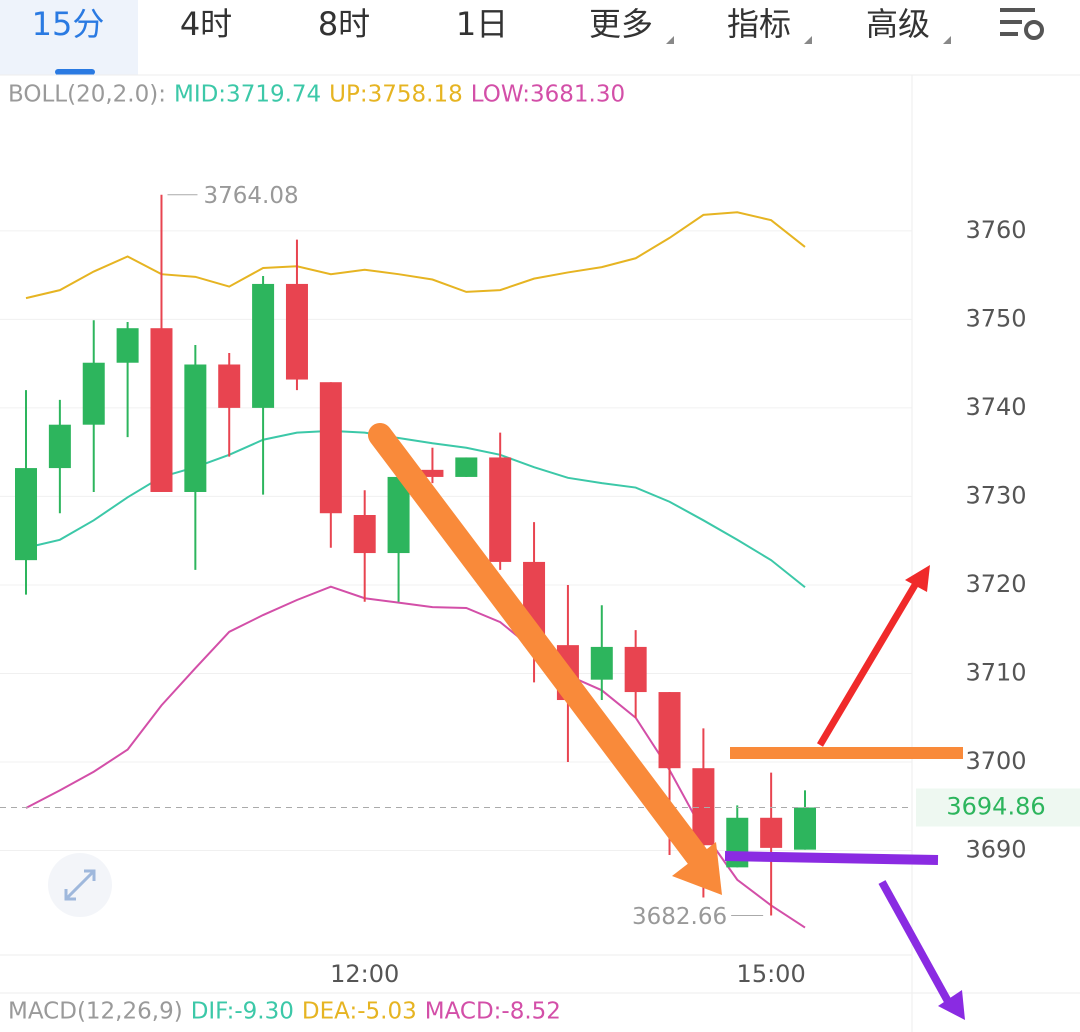  I want to click on tab: 指标, so click(759, 24).